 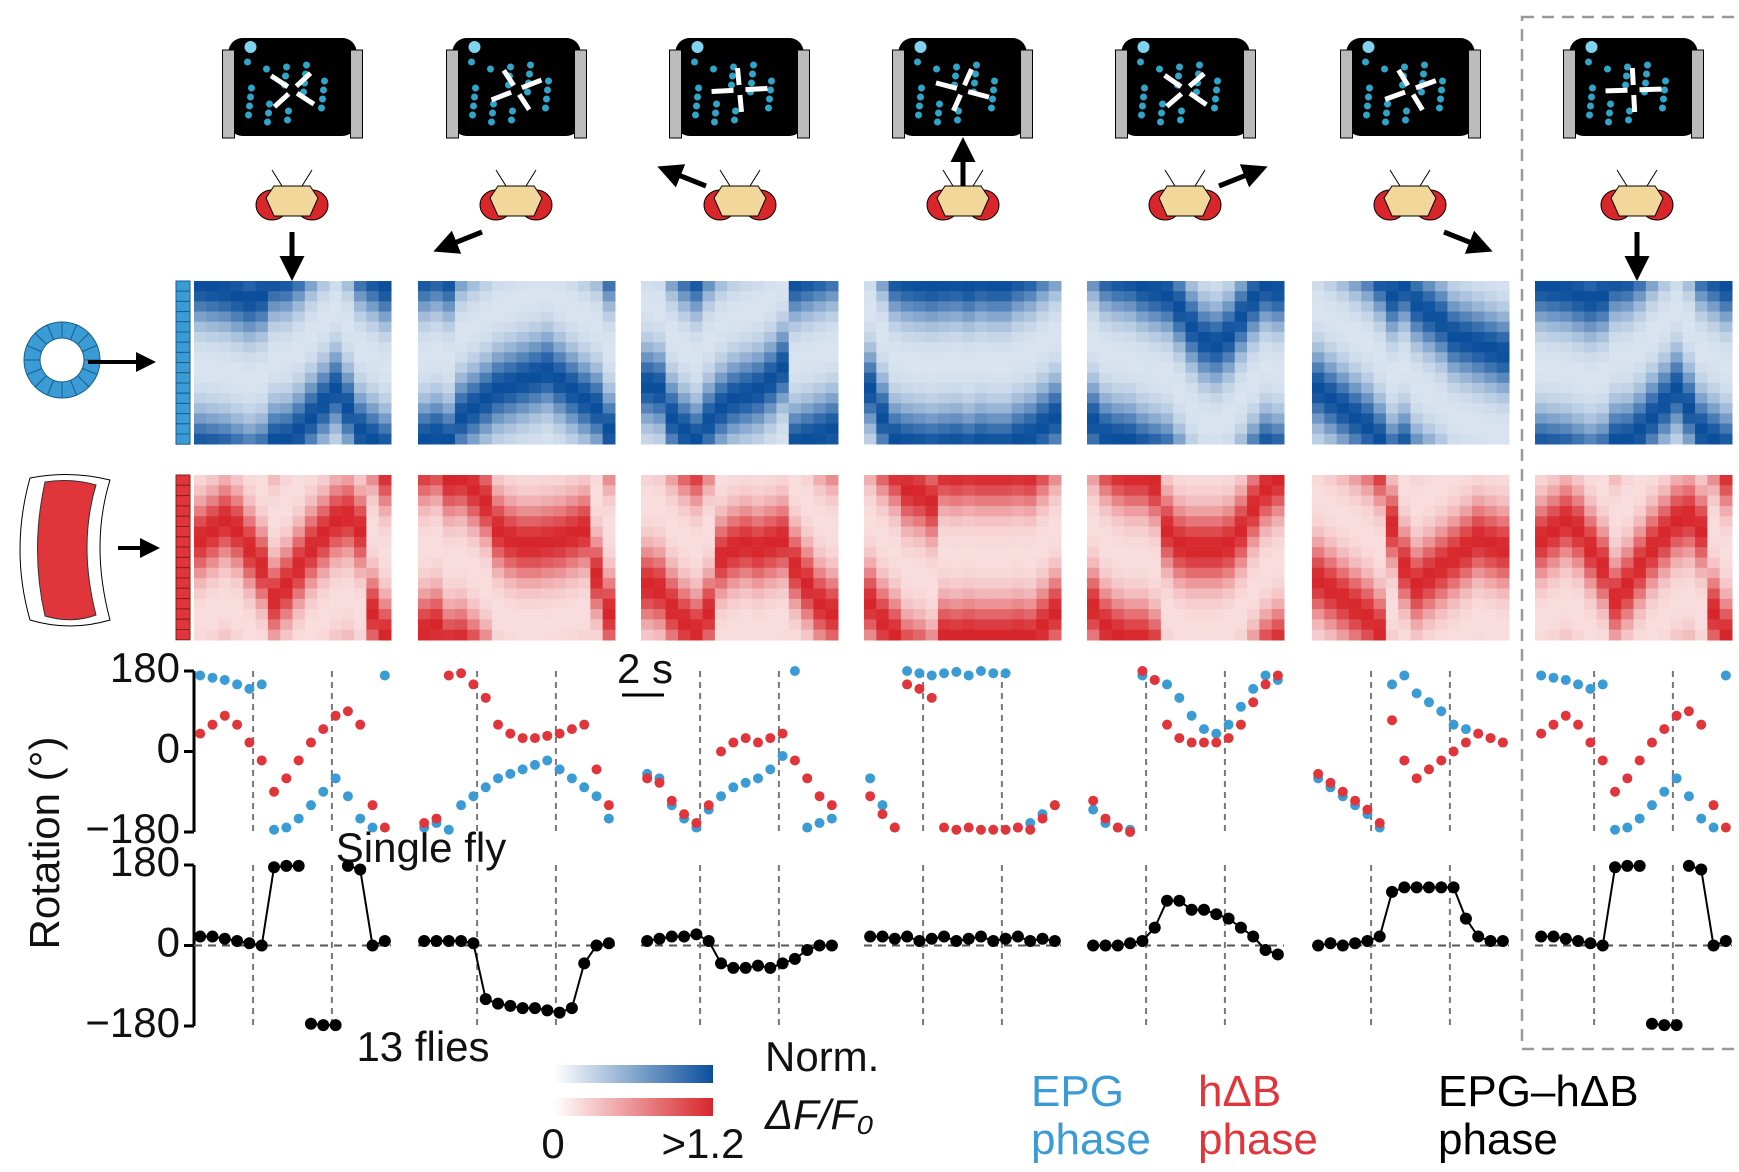 I want to click on cylinder-side, so click(x=452, y=94).